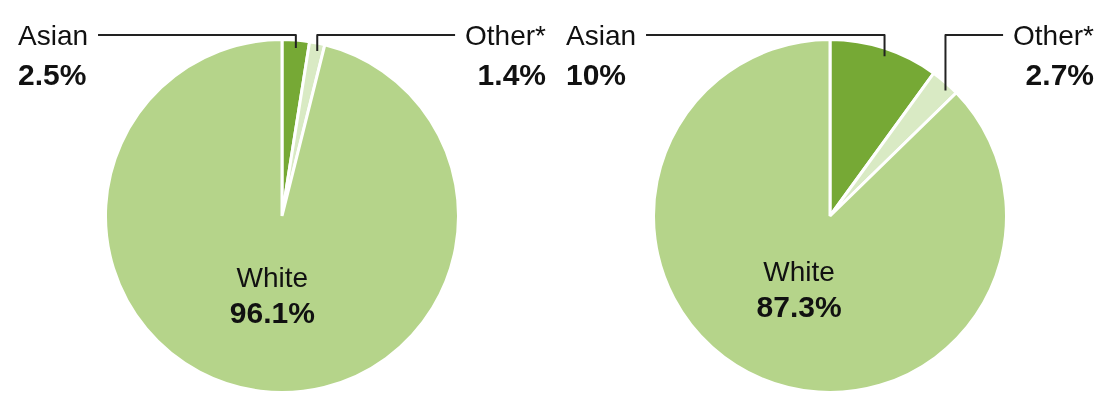 The width and height of the screenshot is (1097, 402). I want to click on data-label: 96.1%, so click(272, 312).